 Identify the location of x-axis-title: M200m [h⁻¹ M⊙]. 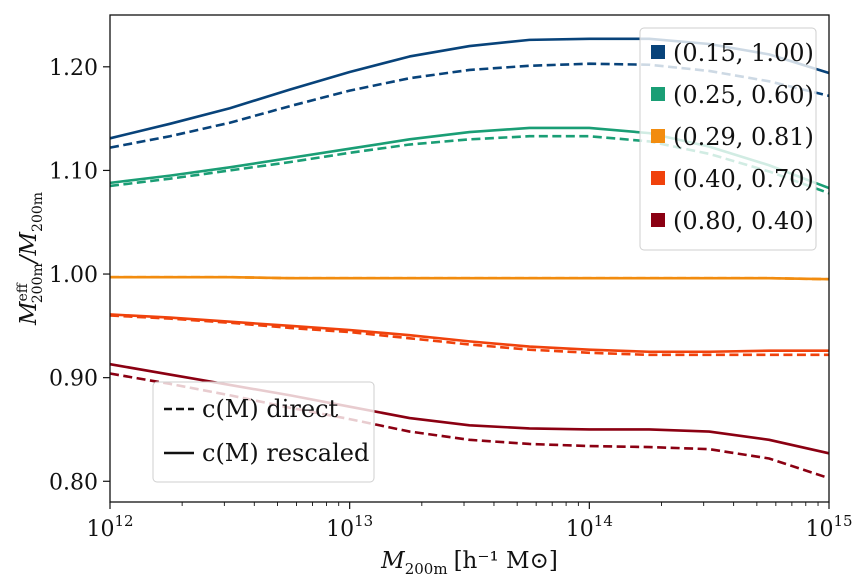
(469, 563).